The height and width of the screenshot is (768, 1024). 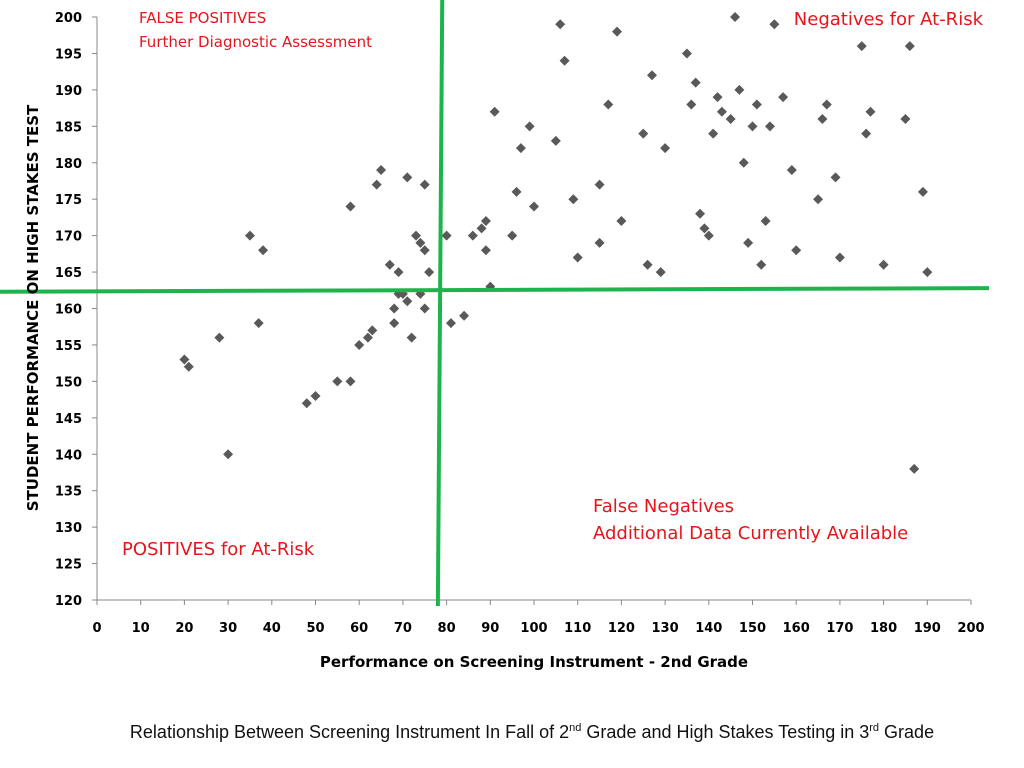 What do you see at coordinates (96, 628) in the screenshot?
I see `x-tick-label: 0` at bounding box center [96, 628].